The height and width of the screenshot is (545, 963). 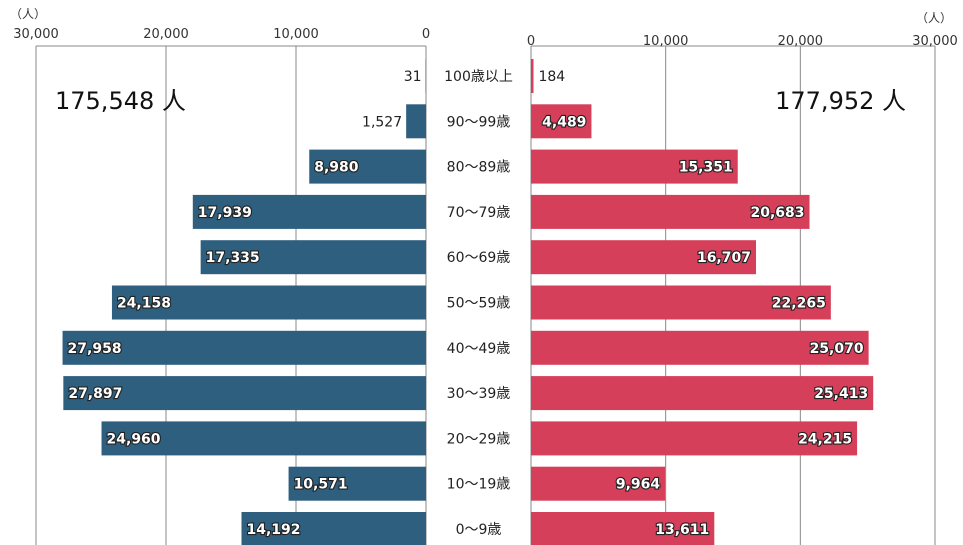 What do you see at coordinates (934, 18) in the screenshot?
I see `right-unit-label: （人）` at bounding box center [934, 18].